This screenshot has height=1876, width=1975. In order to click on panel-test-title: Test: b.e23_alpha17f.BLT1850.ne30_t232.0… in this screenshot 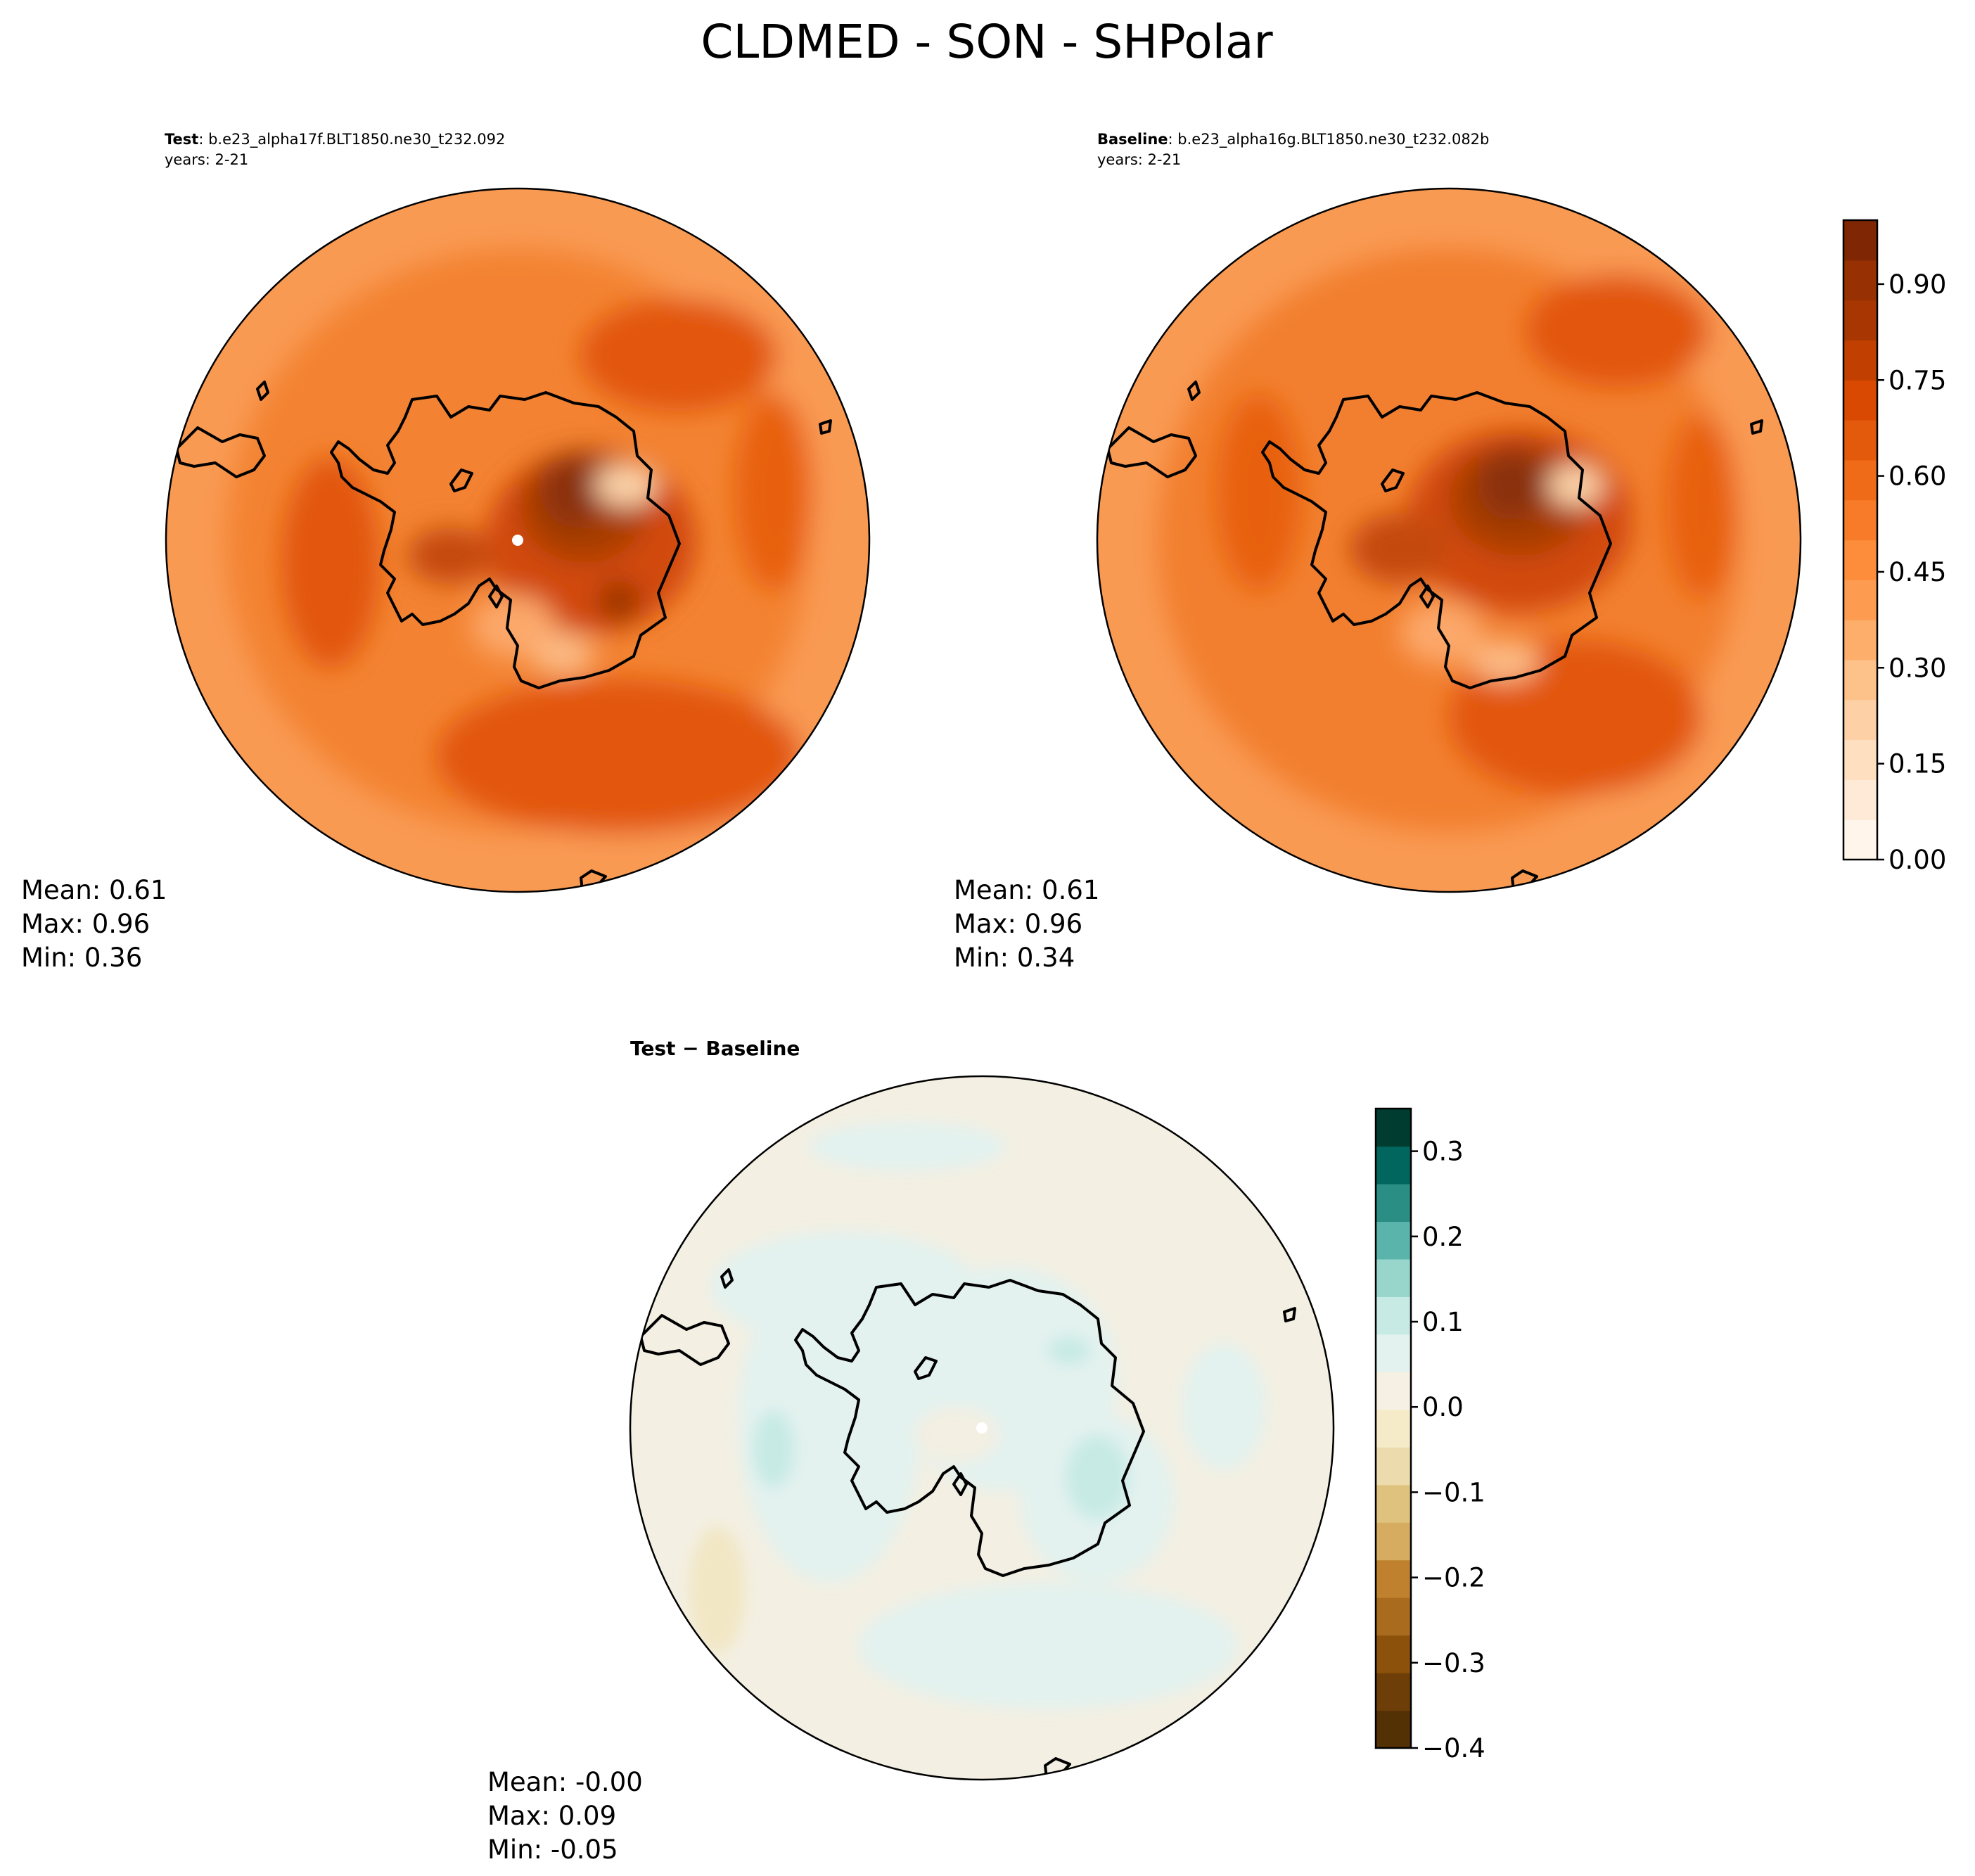, I will do `click(335, 139)`.